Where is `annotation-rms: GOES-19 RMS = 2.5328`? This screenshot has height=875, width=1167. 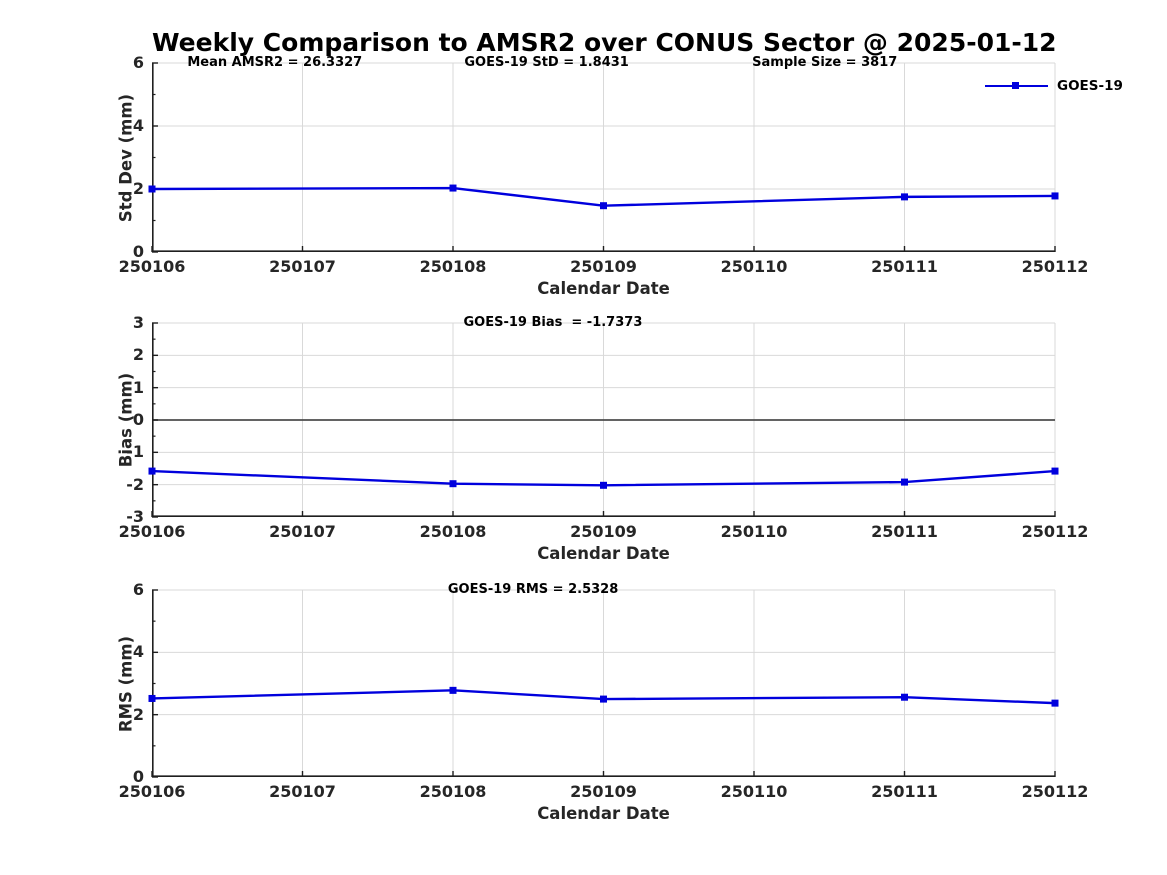 annotation-rms: GOES-19 RMS = 2.5328 is located at coordinates (533, 589).